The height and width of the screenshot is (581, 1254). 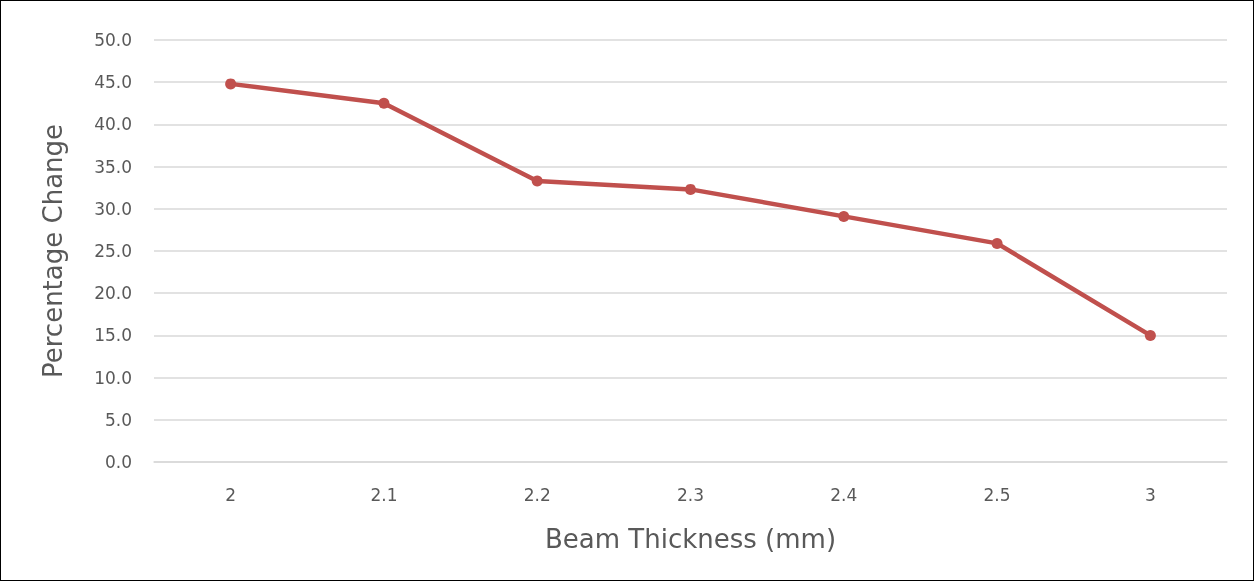 I want to click on y-tick-label: 50.0, so click(x=113, y=40).